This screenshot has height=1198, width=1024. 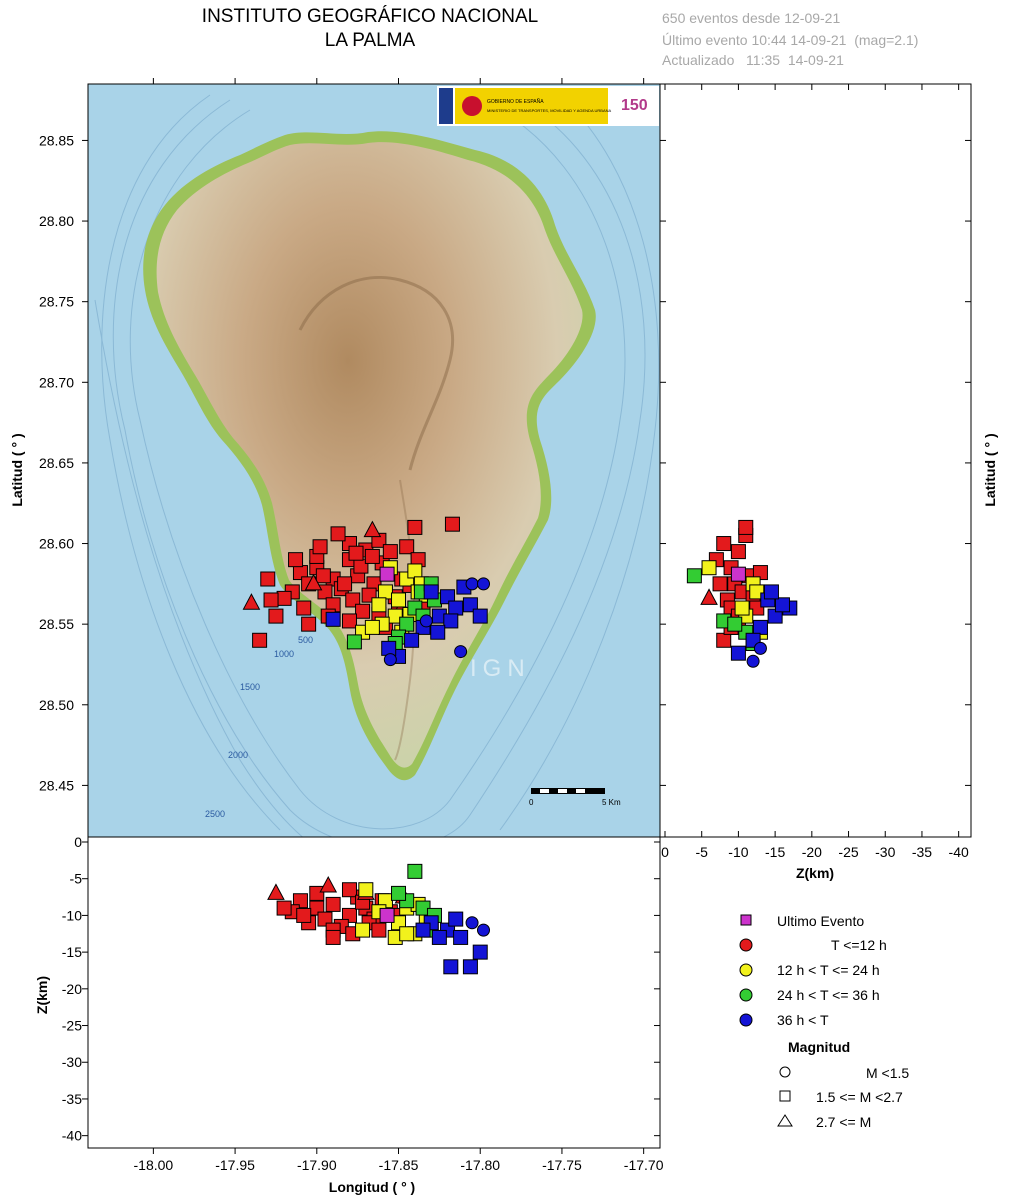 What do you see at coordinates (746, 970) in the screenshot?
I see `legend-swatch-24h` at bounding box center [746, 970].